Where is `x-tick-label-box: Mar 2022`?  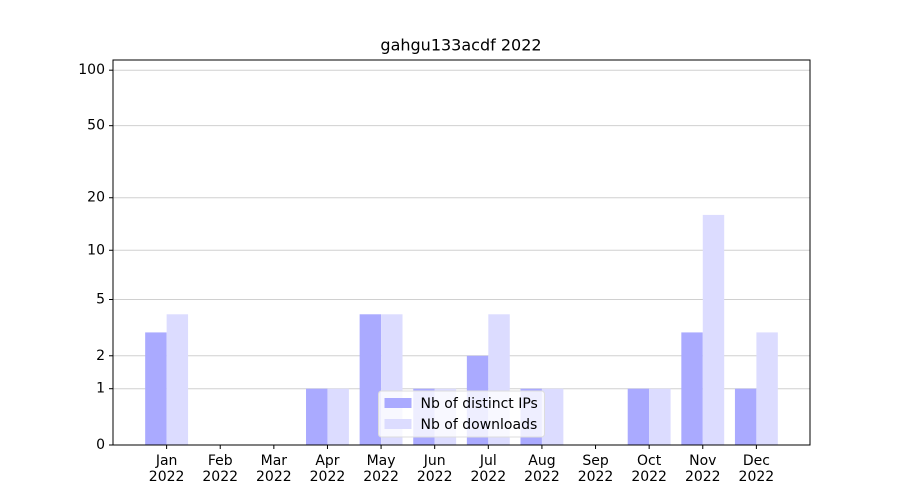
x-tick-label-box: Mar 2022 is located at coordinates (274, 469).